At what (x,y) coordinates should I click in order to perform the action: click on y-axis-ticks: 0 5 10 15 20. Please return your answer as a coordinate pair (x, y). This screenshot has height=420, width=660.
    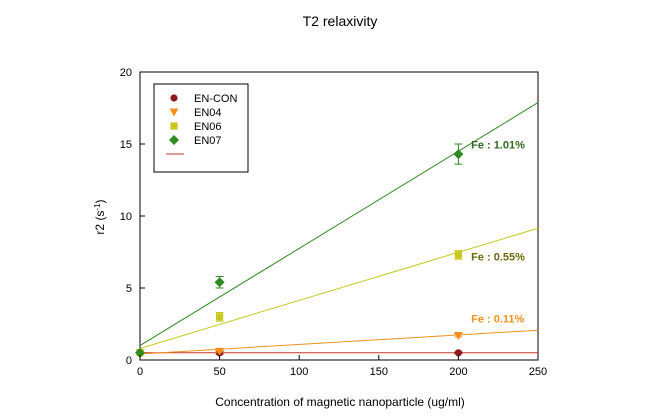
    Looking at the image, I should click on (132, 217).